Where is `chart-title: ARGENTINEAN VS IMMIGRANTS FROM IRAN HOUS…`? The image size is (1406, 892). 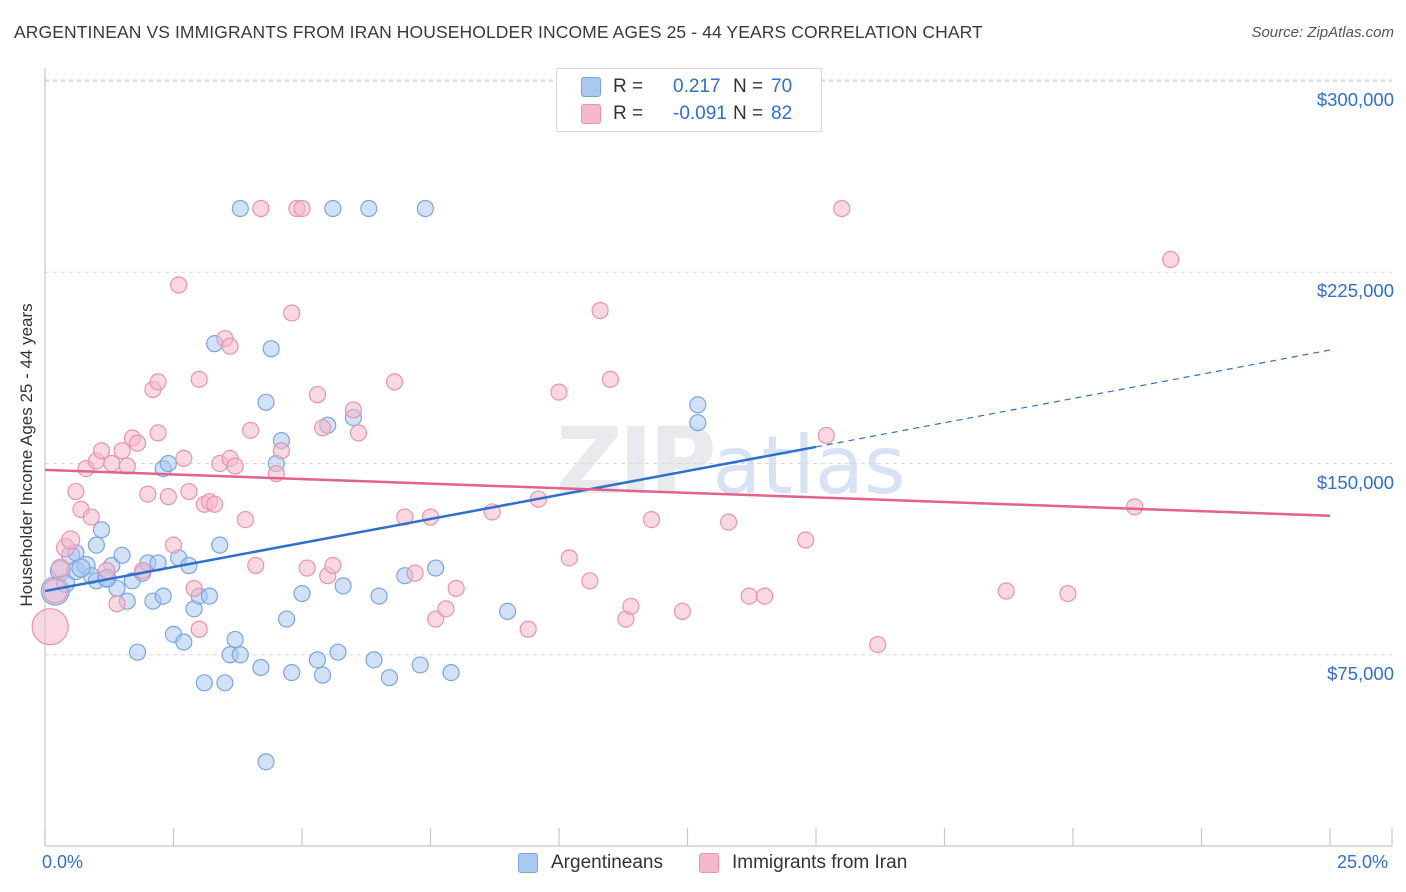
chart-title: ARGENTINEAN VS IMMIGRANTS FROM IRAN HOUS… is located at coordinates (498, 32).